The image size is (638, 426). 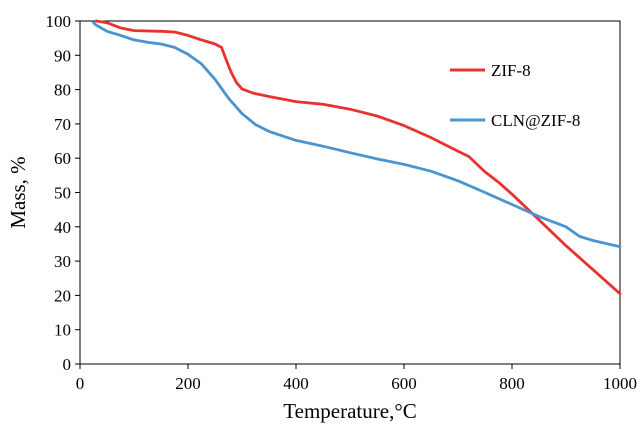 What do you see at coordinates (62, 124) in the screenshot?
I see `y-tick-label: 70` at bounding box center [62, 124].